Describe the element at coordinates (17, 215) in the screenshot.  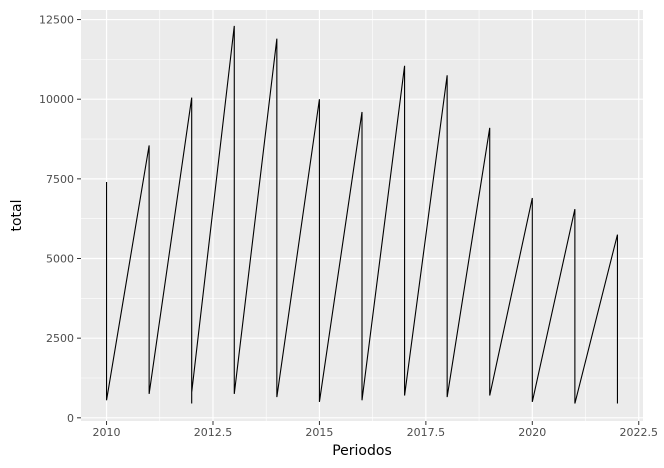
I see `y-axis-title: total` at that location.